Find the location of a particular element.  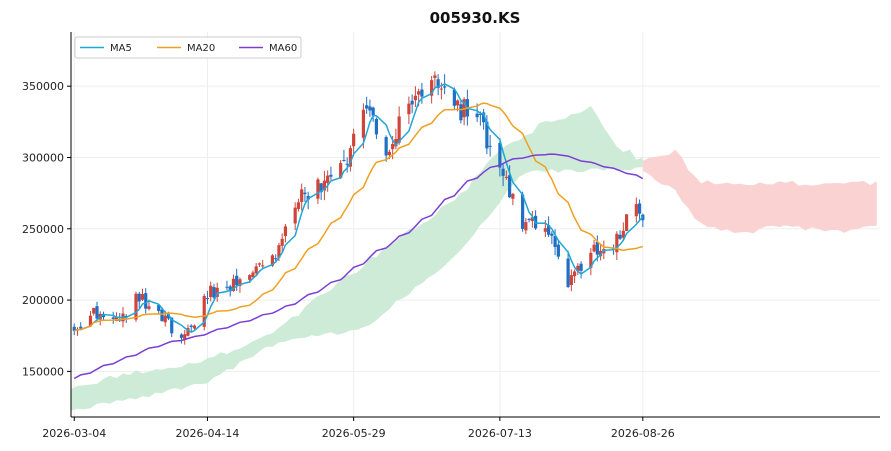

chart-title: 005930.KS is located at coordinates (475, 18).